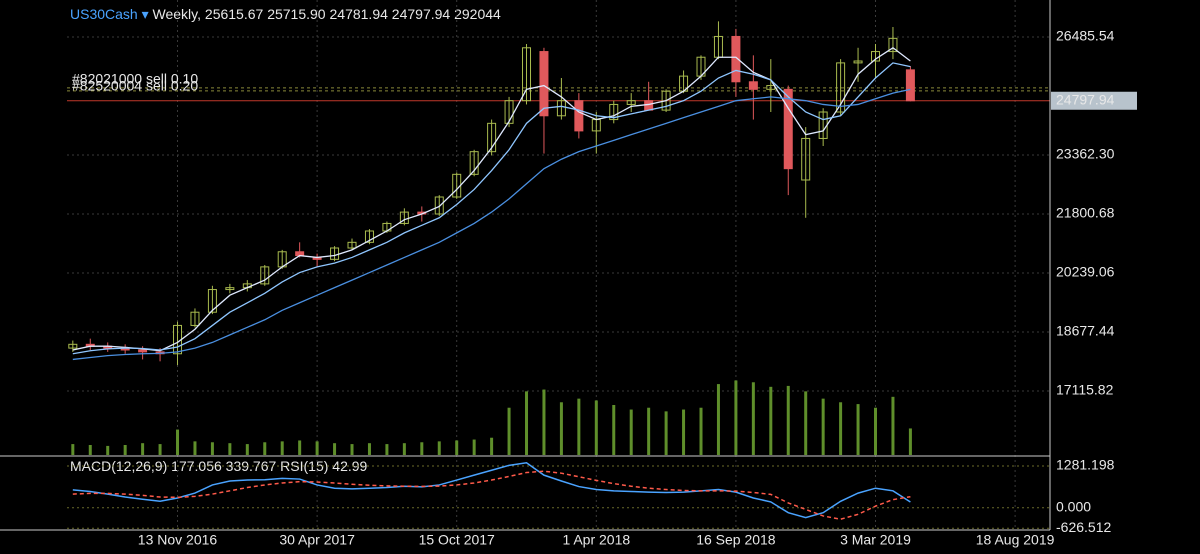 This screenshot has width=1200, height=554. I want to click on y-tick-label: 23362.30, so click(1085, 154).